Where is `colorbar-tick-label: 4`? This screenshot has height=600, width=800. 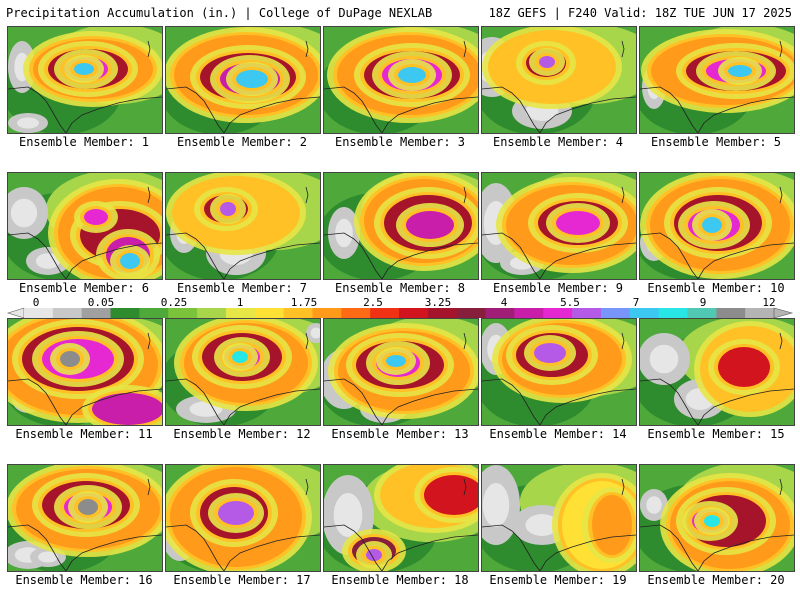
colorbar-tick-label: 4 is located at coordinates (504, 302).